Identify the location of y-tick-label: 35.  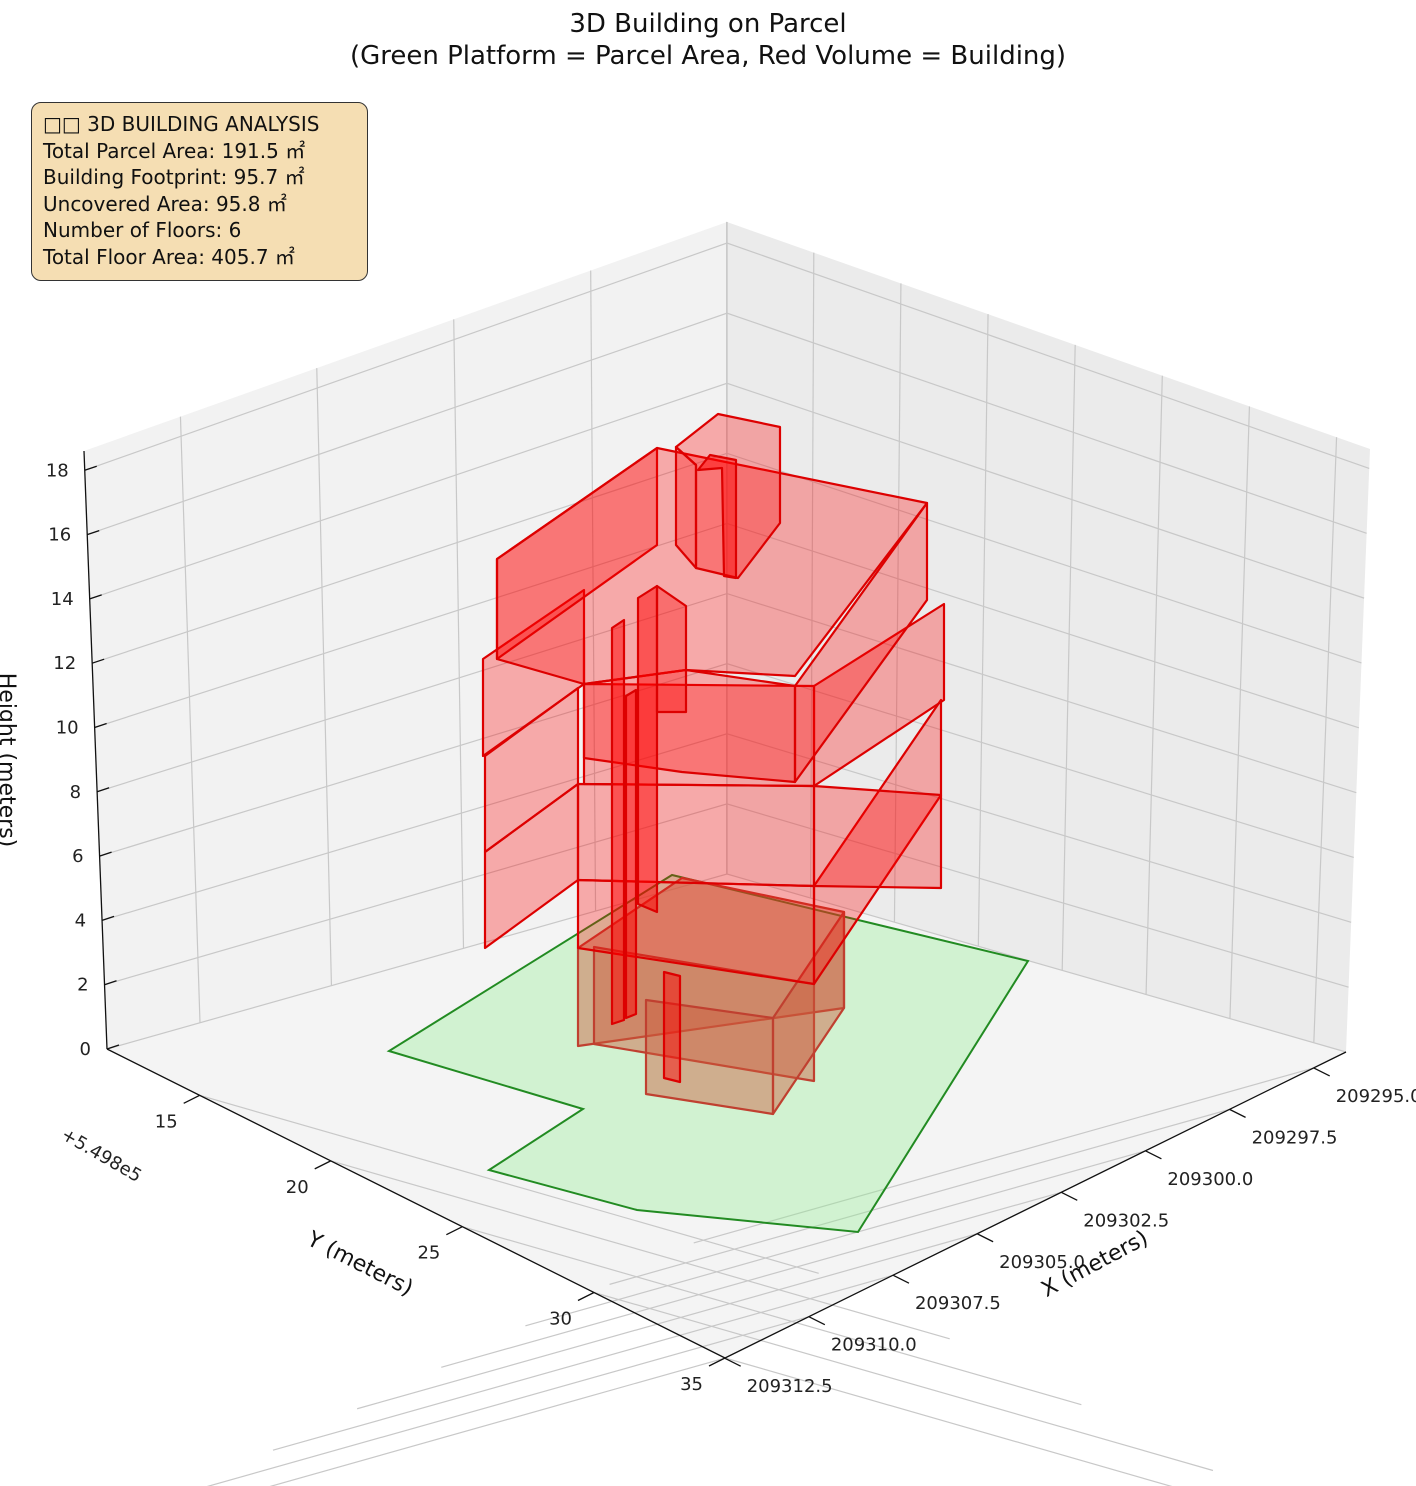
(691, 1384).